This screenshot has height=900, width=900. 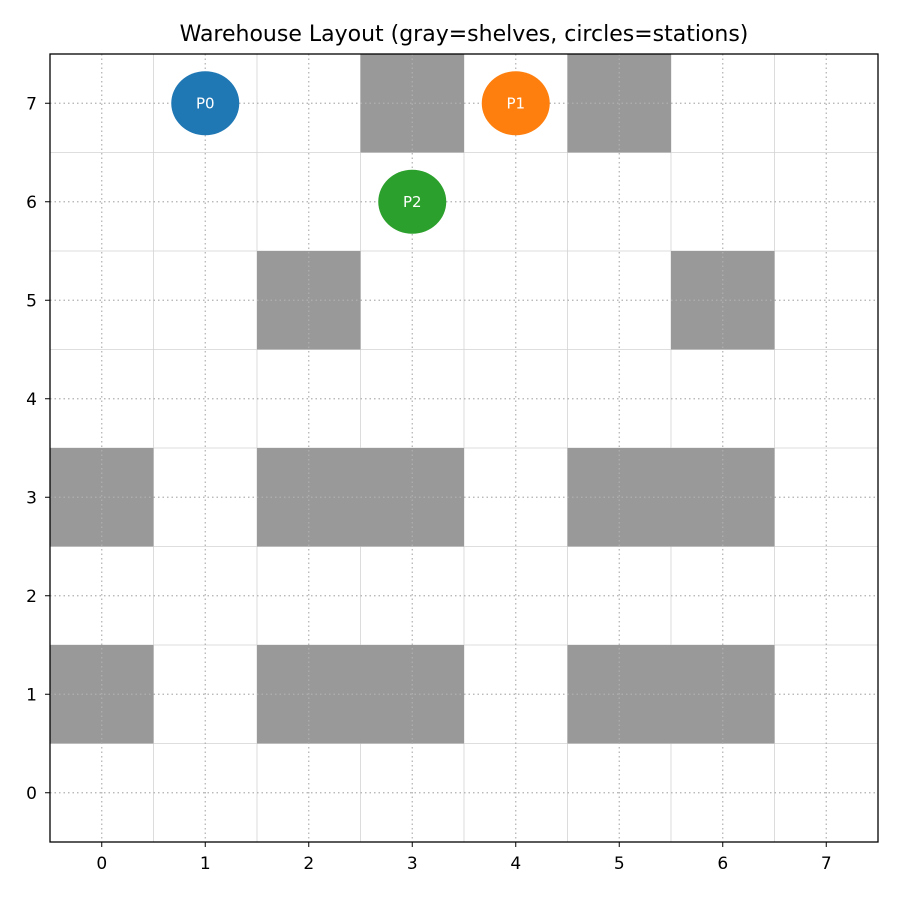 What do you see at coordinates (31, 400) in the screenshot?
I see `y-tick-label: 4` at bounding box center [31, 400].